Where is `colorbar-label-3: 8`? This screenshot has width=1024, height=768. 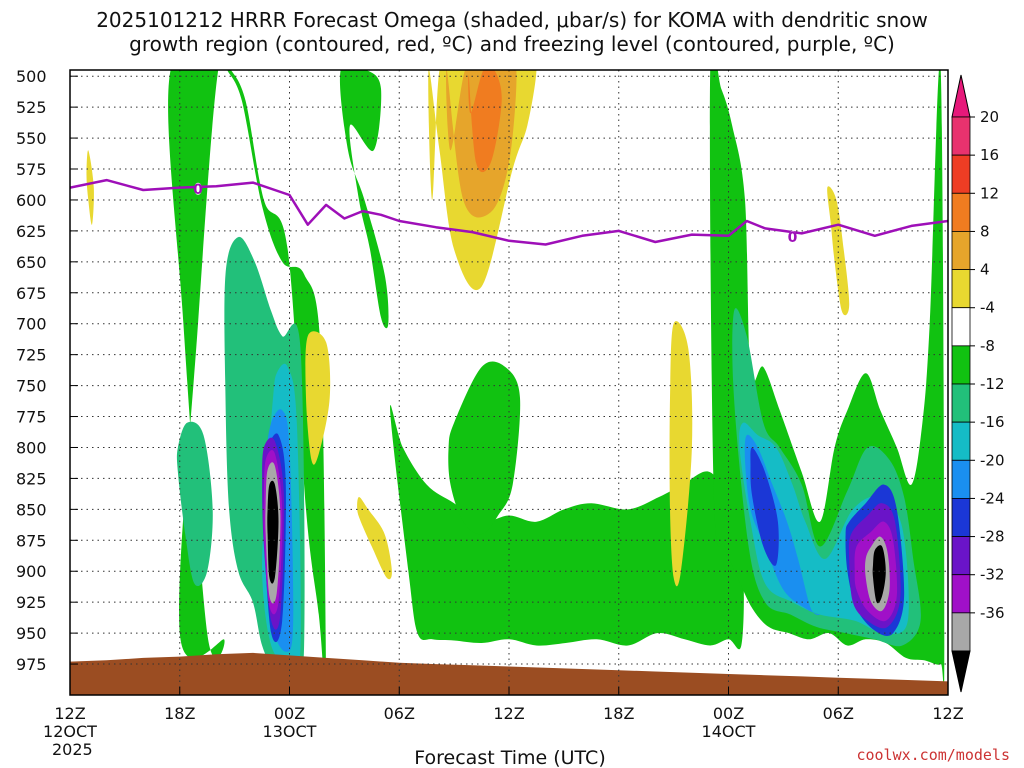
colorbar-label-3: 8 is located at coordinates (985, 231).